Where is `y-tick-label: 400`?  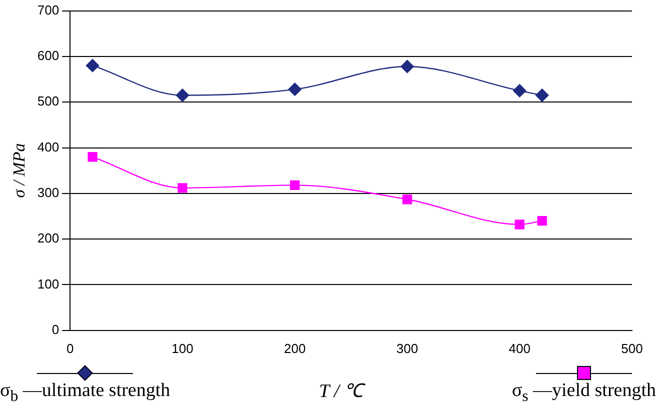 y-tick-label: 400 is located at coordinates (48, 146).